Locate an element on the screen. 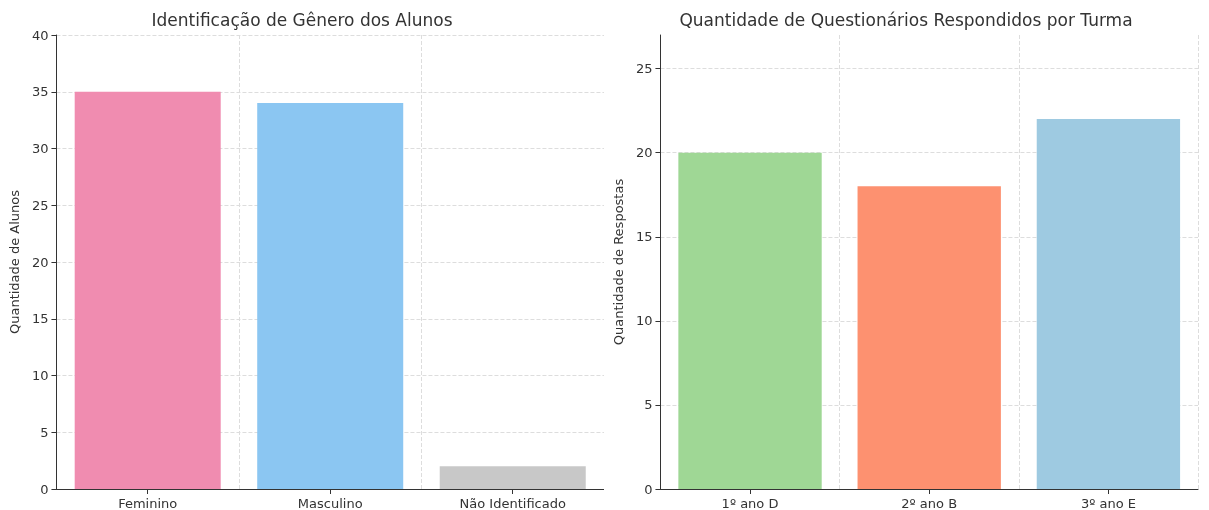  x-tick-label: Não Identificado is located at coordinates (512, 503).